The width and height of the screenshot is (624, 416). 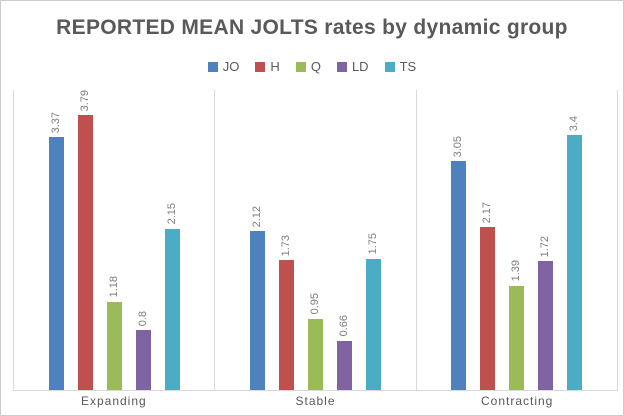 What do you see at coordinates (143, 240) in the screenshot?
I see `bar-group-item: 0.8` at bounding box center [143, 240].